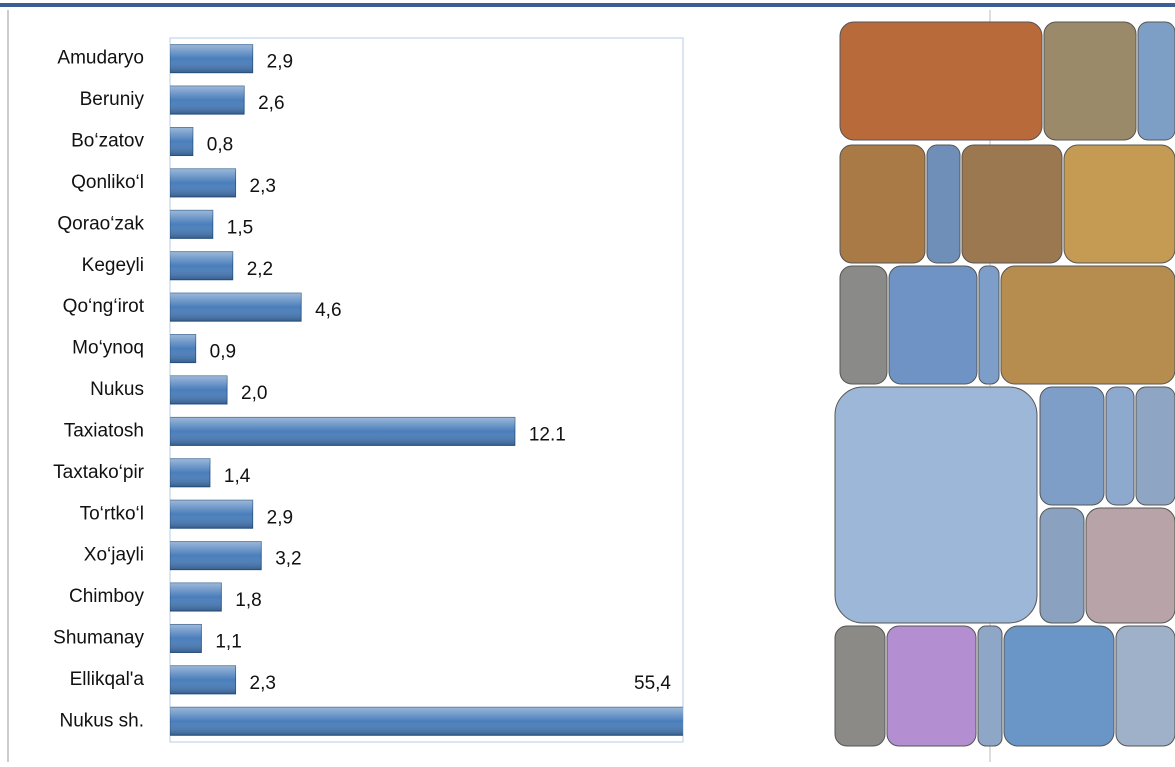  What do you see at coordinates (260, 269) in the screenshot?
I see `value-label: 2,2` at bounding box center [260, 269].